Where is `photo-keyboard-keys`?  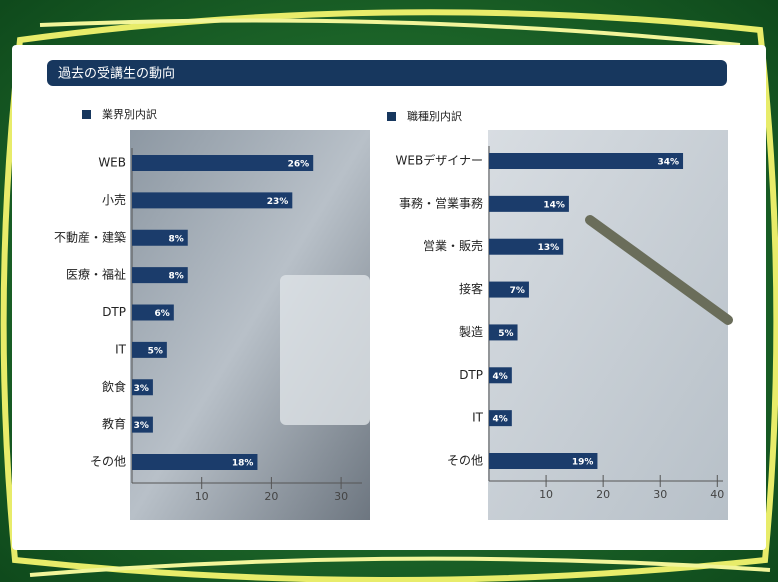 photo-keyboard-keys is located at coordinates (325, 350).